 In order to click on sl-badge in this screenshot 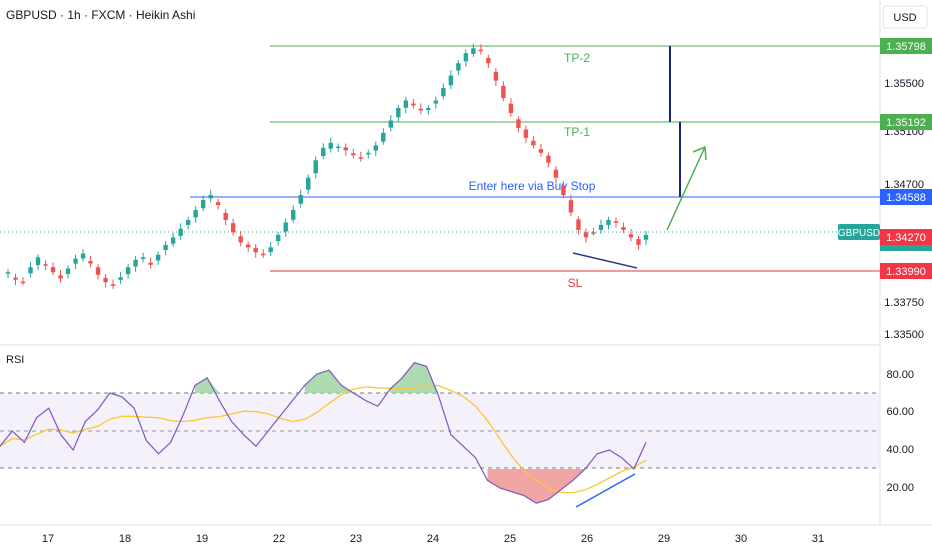, I will do `click(906, 271)`.